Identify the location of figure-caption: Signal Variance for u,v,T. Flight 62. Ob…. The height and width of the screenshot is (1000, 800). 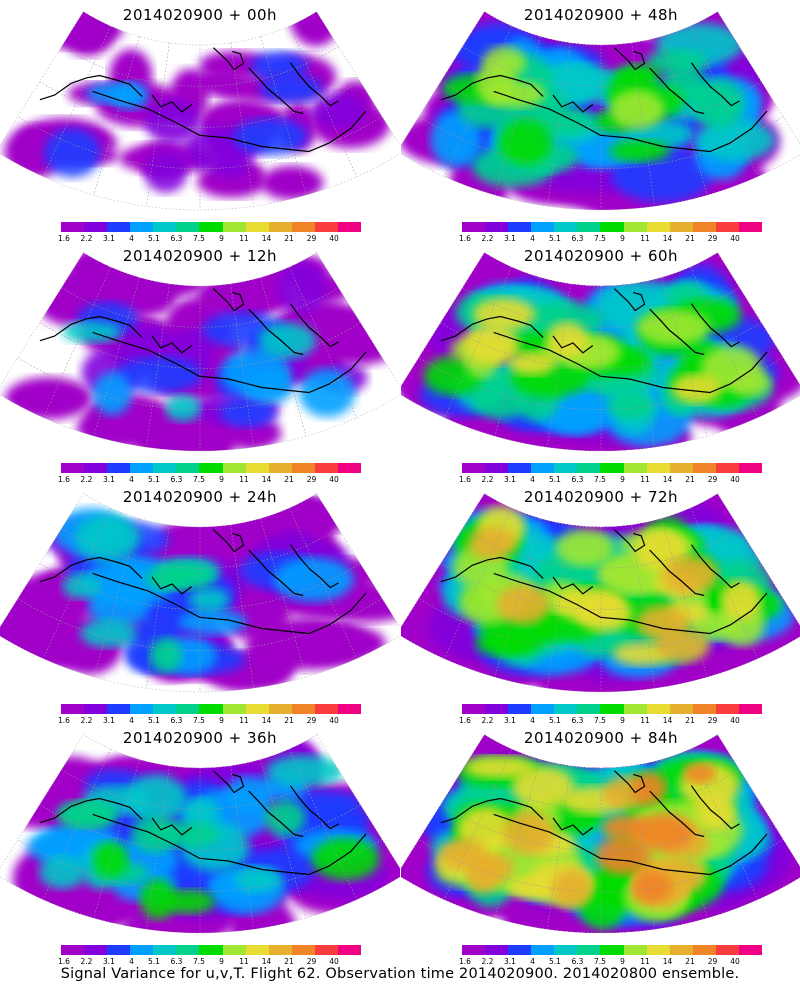
(400, 974).